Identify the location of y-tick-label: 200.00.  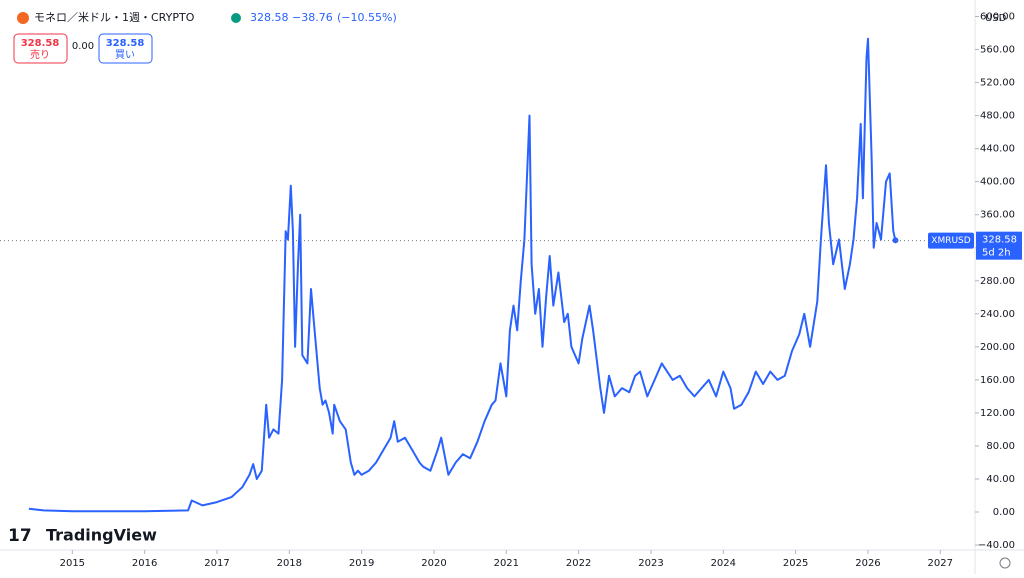
(997, 347).